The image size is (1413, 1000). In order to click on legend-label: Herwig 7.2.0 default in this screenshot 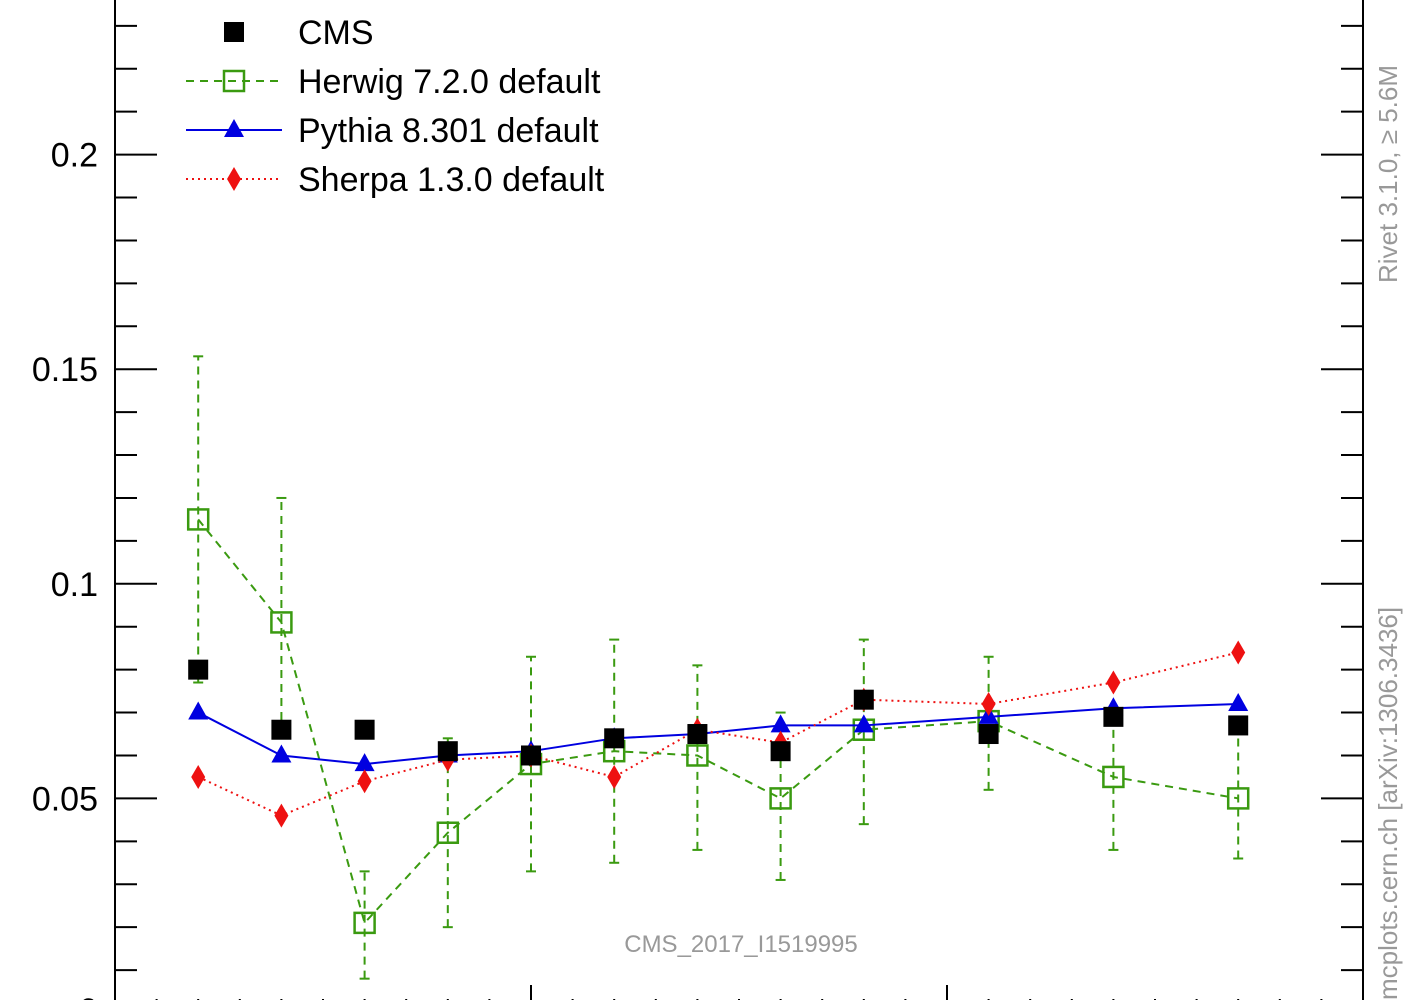, I will do `click(449, 82)`.